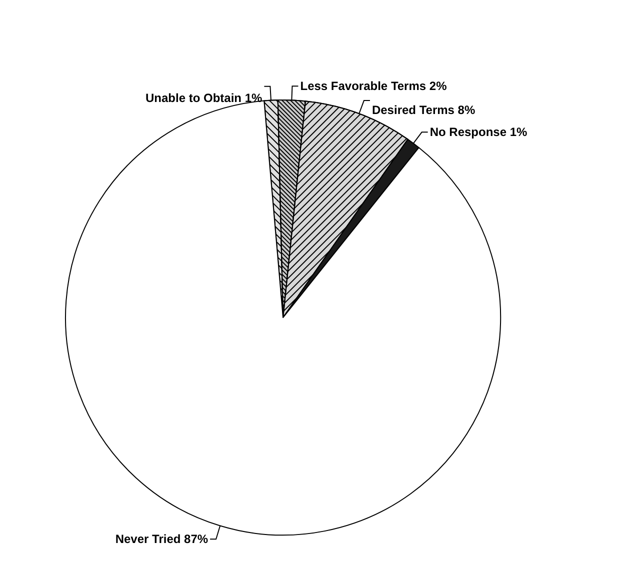  Describe the element at coordinates (374, 86) in the screenshot. I see `slice-label: Less Favorable Terms 2%` at that location.